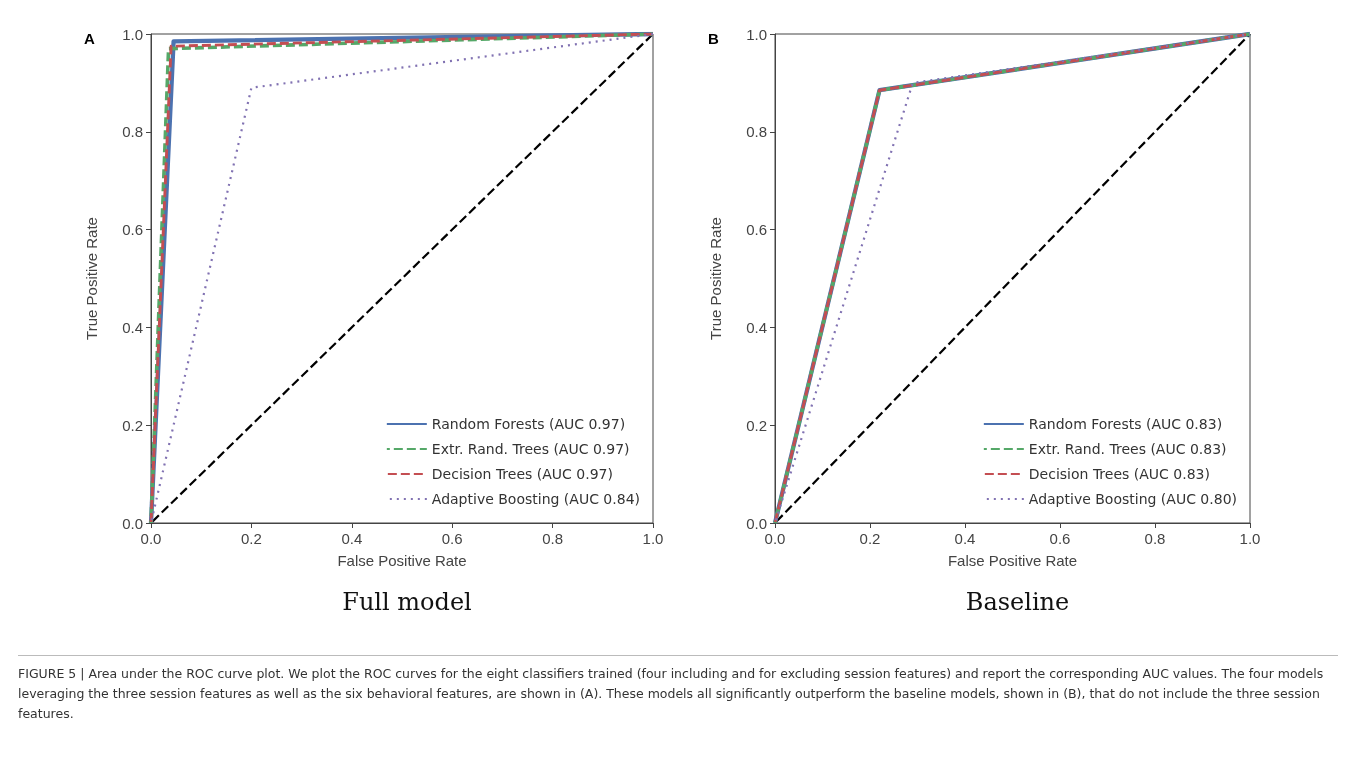  I want to click on legend-label: Random Forests (AUC 0.97), so click(528, 424).